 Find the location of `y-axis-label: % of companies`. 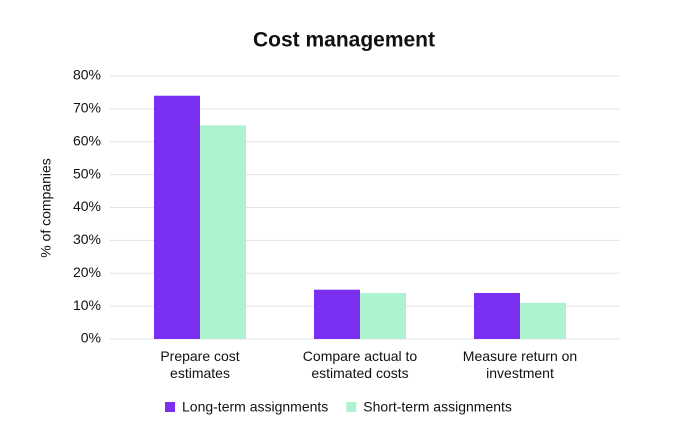

y-axis-label: % of companies is located at coordinates (46, 208).